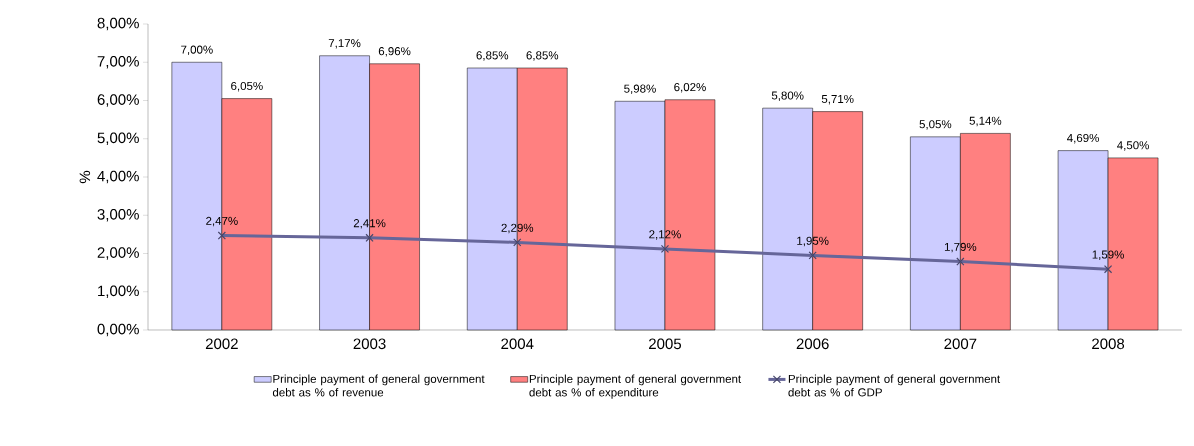 This screenshot has height=446, width=1194. What do you see at coordinates (369, 224) in the screenshot?
I see `data-label: 2,41%` at bounding box center [369, 224].